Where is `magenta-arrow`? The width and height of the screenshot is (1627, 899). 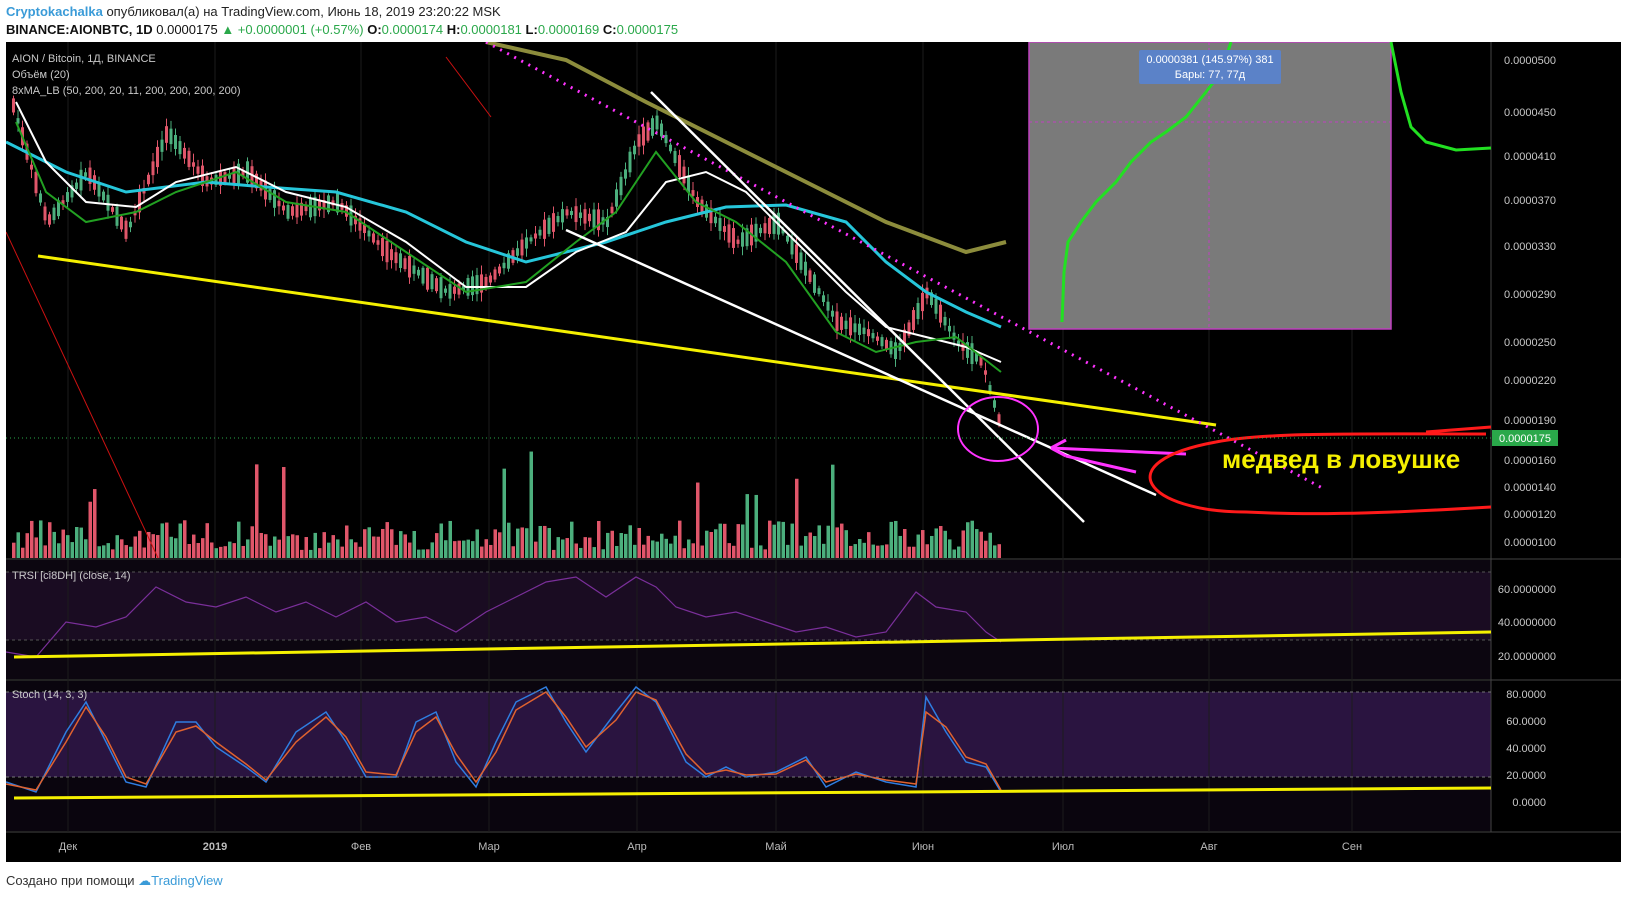 magenta-arrow is located at coordinates (1118, 456).